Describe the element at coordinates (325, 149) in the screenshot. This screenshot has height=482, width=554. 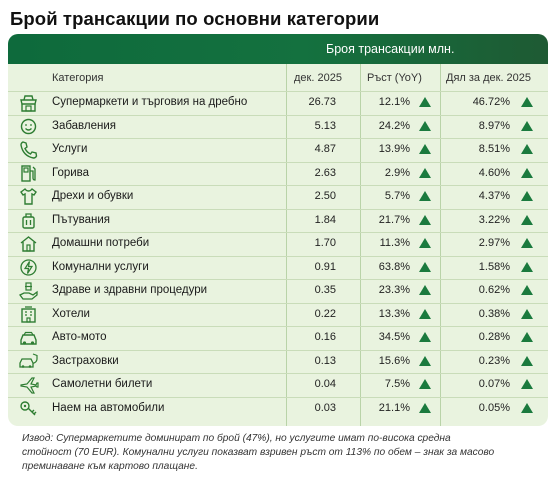
I see `row-value: 4.87` at that location.